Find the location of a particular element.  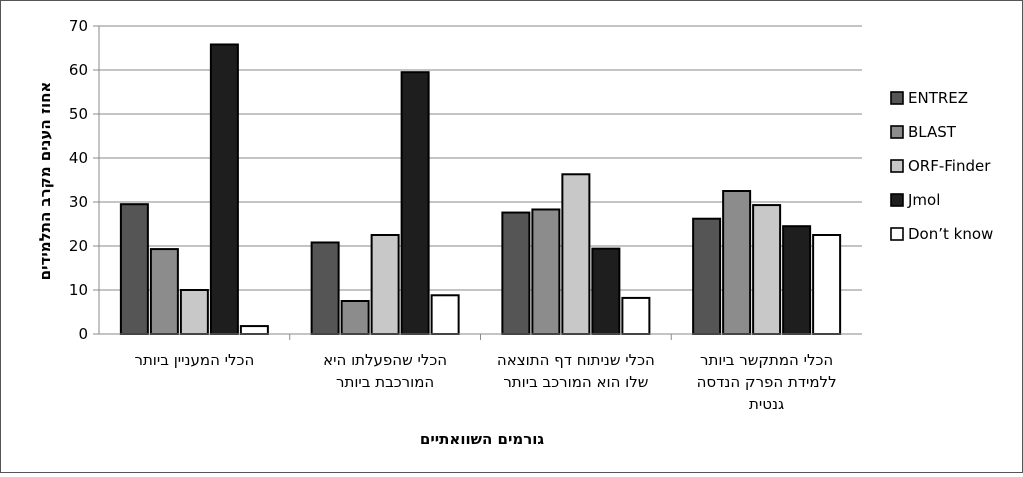

legend-label: Don’t know is located at coordinates (950, 234).